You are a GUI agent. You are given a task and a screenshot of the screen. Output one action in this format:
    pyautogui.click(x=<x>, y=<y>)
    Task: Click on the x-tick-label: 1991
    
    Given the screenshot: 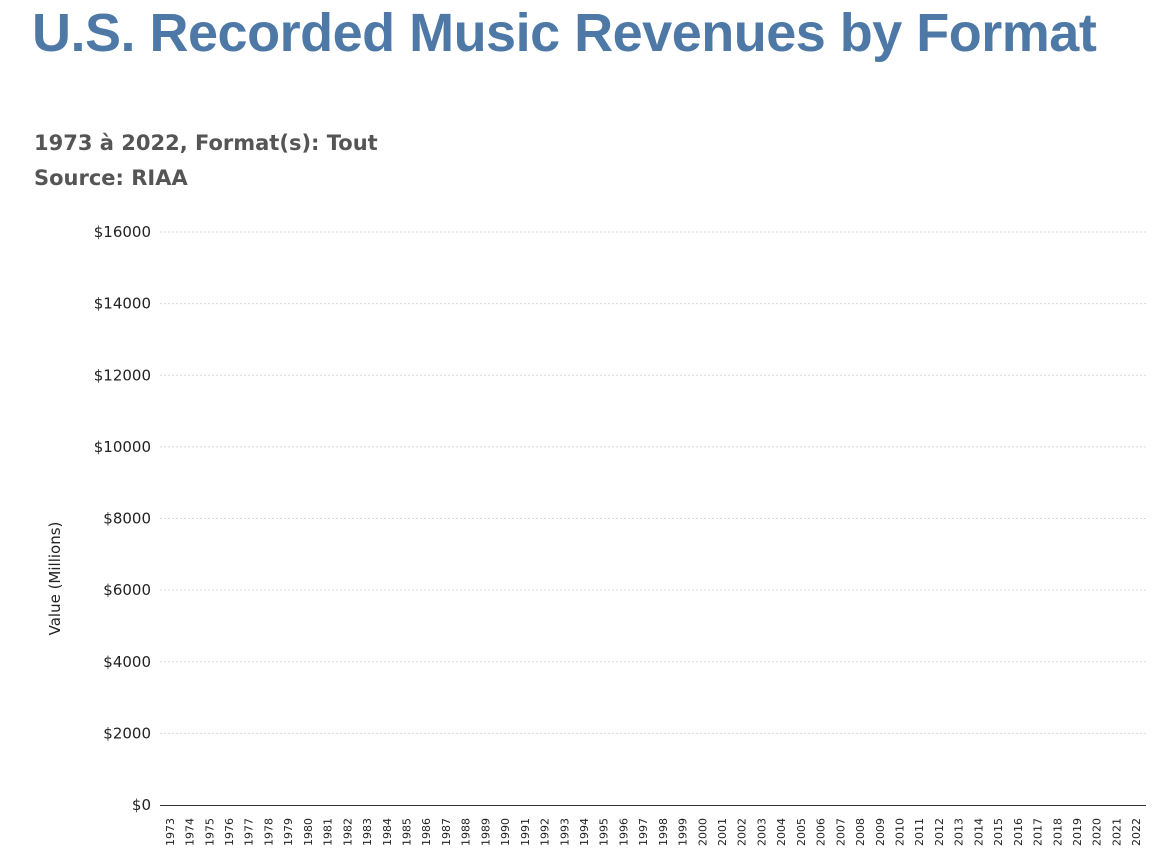 What is the action you would take?
    pyautogui.click(x=525, y=832)
    